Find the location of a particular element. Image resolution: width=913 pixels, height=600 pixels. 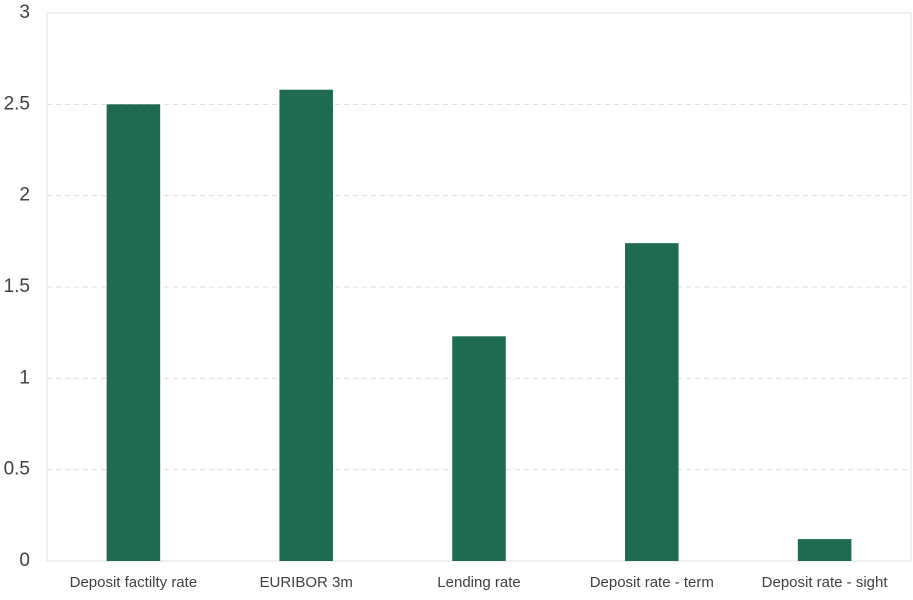

y-tick-label: 3 is located at coordinates (24, 12).